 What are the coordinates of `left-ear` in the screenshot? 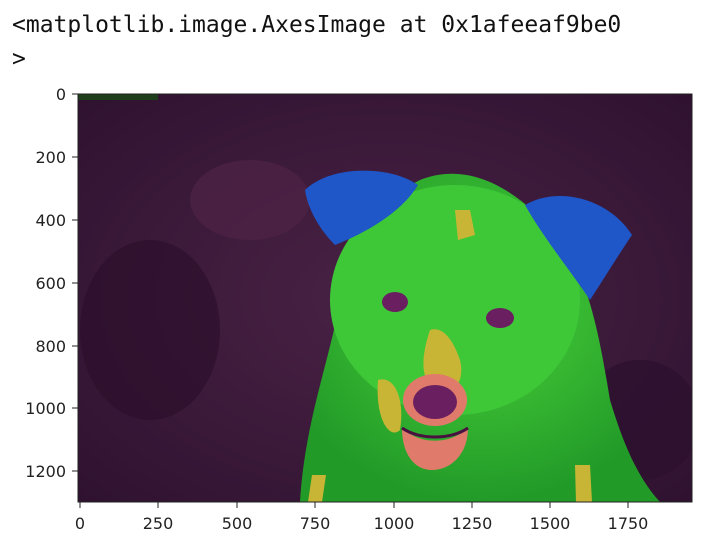 It's located at (361, 207).